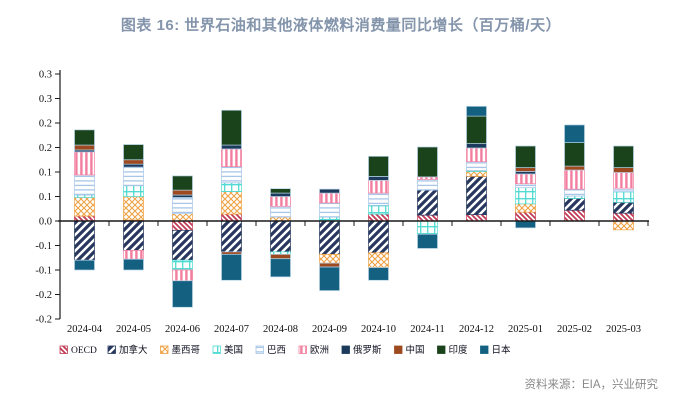 This screenshot has width=682, height=411. I want to click on bar-segment-2024-10-美国, so click(378, 209).